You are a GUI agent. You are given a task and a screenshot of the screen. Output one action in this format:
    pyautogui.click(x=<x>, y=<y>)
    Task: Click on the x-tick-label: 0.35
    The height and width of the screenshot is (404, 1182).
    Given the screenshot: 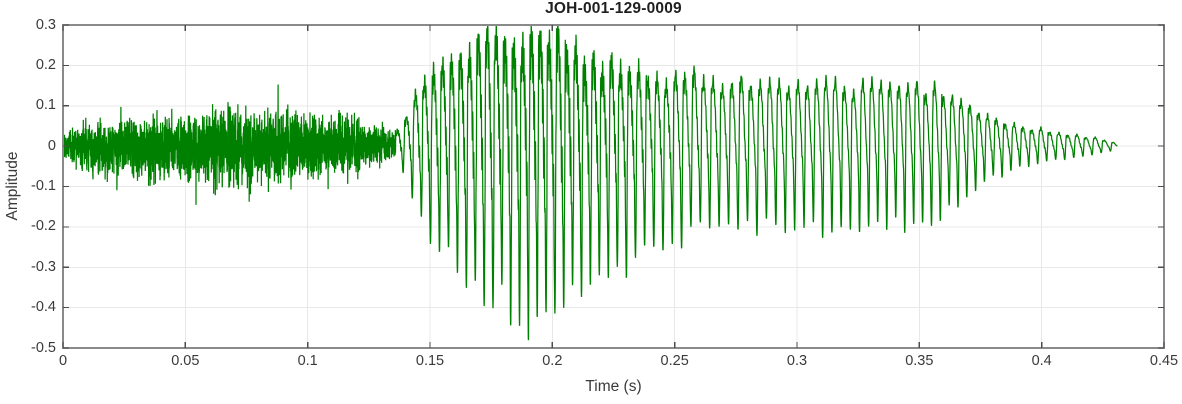 What is the action you would take?
    pyautogui.click(x=919, y=361)
    